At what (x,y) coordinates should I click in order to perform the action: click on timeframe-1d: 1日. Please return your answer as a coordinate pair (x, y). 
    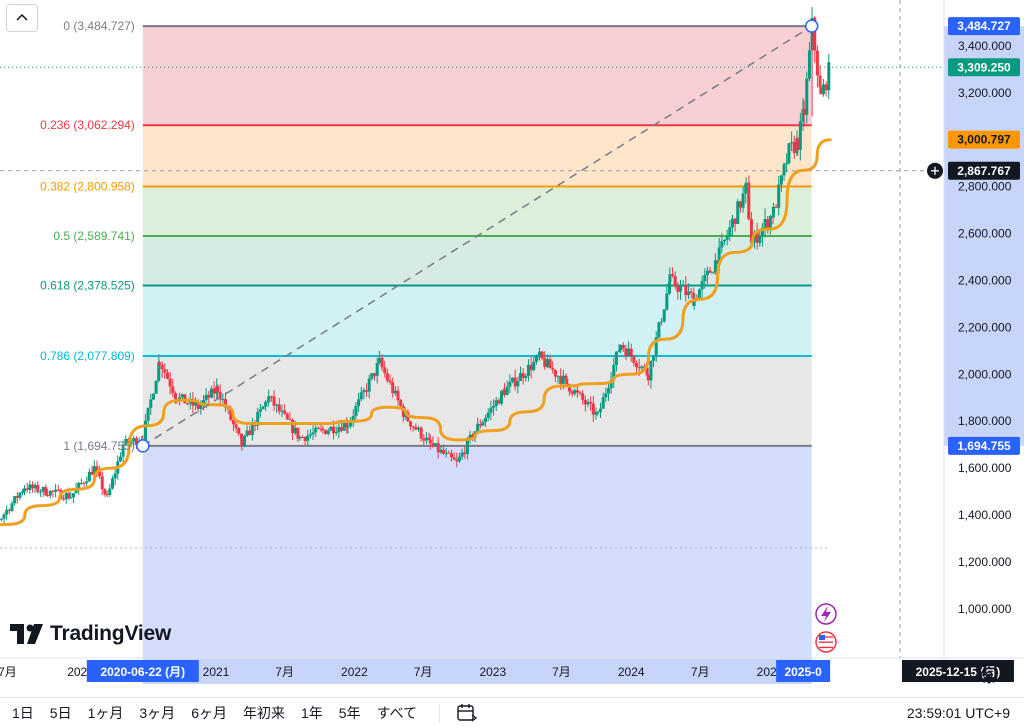
    Looking at the image, I should click on (23, 712).